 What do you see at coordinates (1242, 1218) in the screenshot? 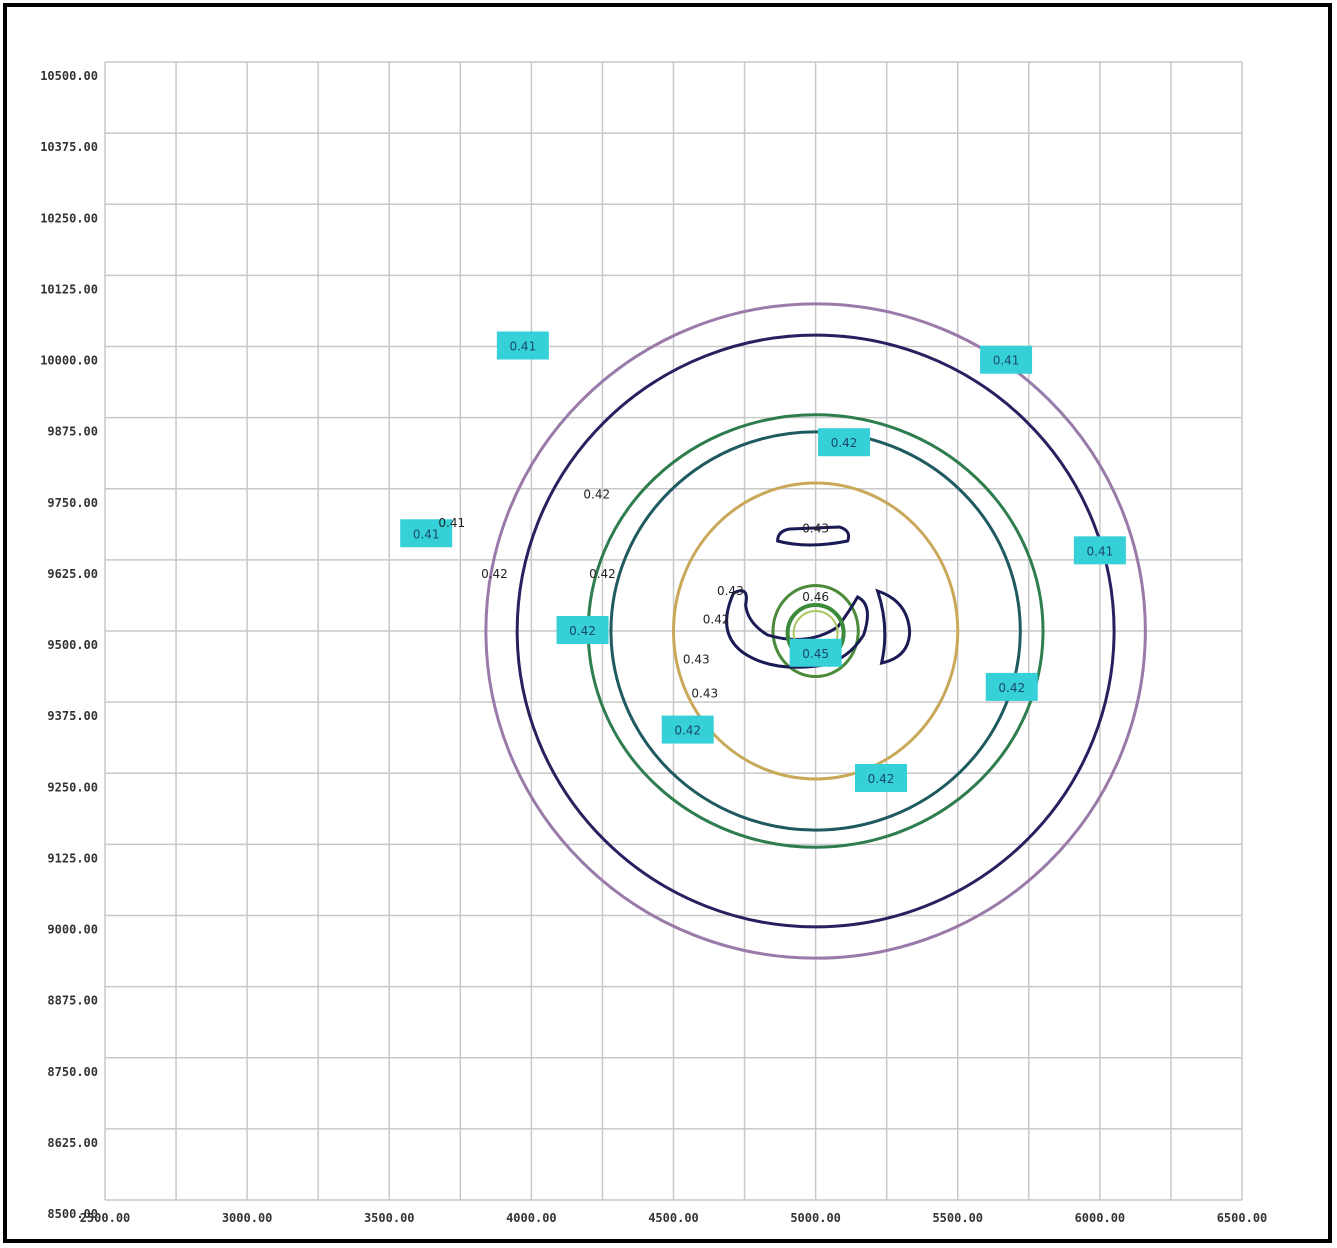
I see `x-tick-label: 6500.00` at bounding box center [1242, 1218].